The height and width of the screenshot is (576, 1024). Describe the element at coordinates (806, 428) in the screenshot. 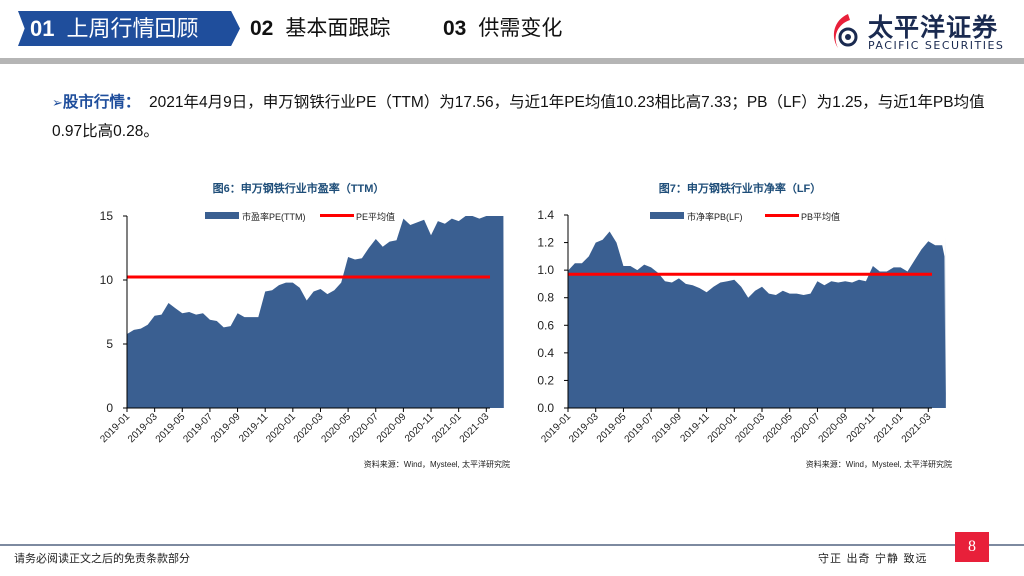

I see `x-tick-label: 2020-07` at that location.